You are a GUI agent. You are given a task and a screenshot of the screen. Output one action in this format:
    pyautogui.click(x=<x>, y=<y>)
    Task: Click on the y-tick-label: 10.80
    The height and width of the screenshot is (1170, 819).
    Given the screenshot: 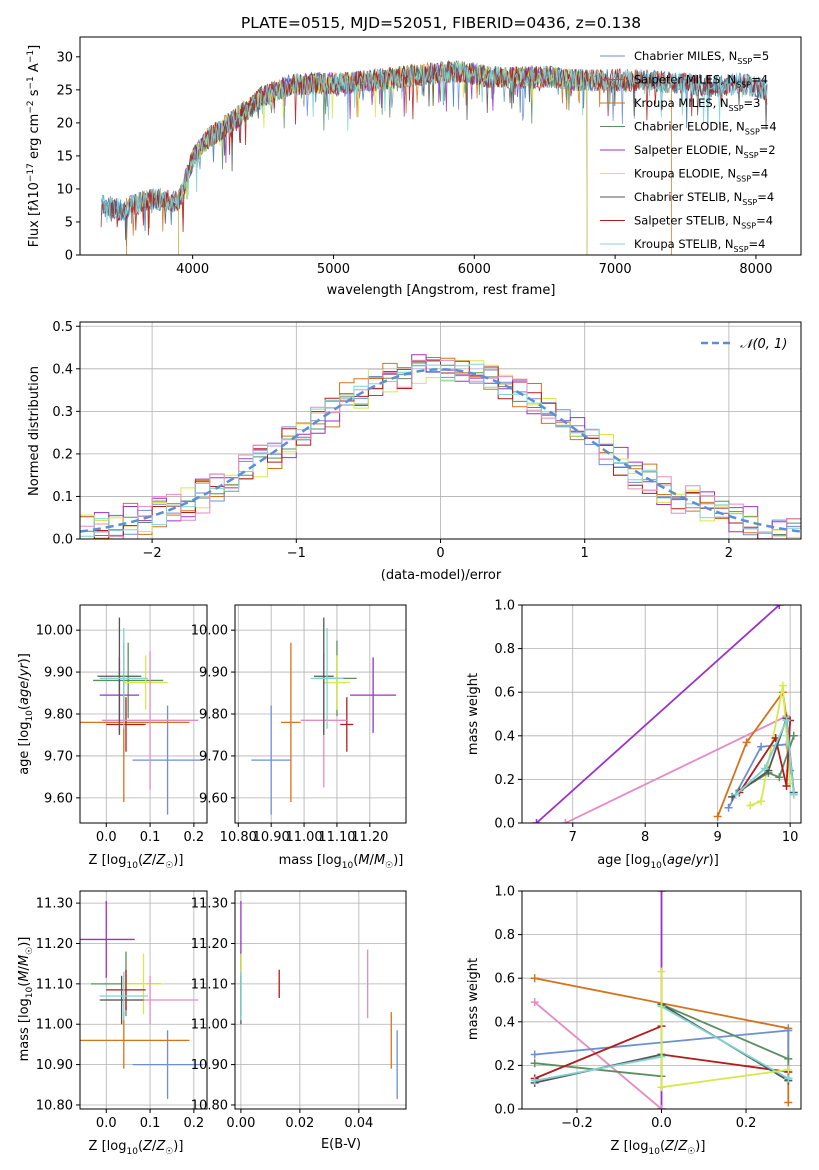 What is the action you would take?
    pyautogui.click(x=209, y=1105)
    